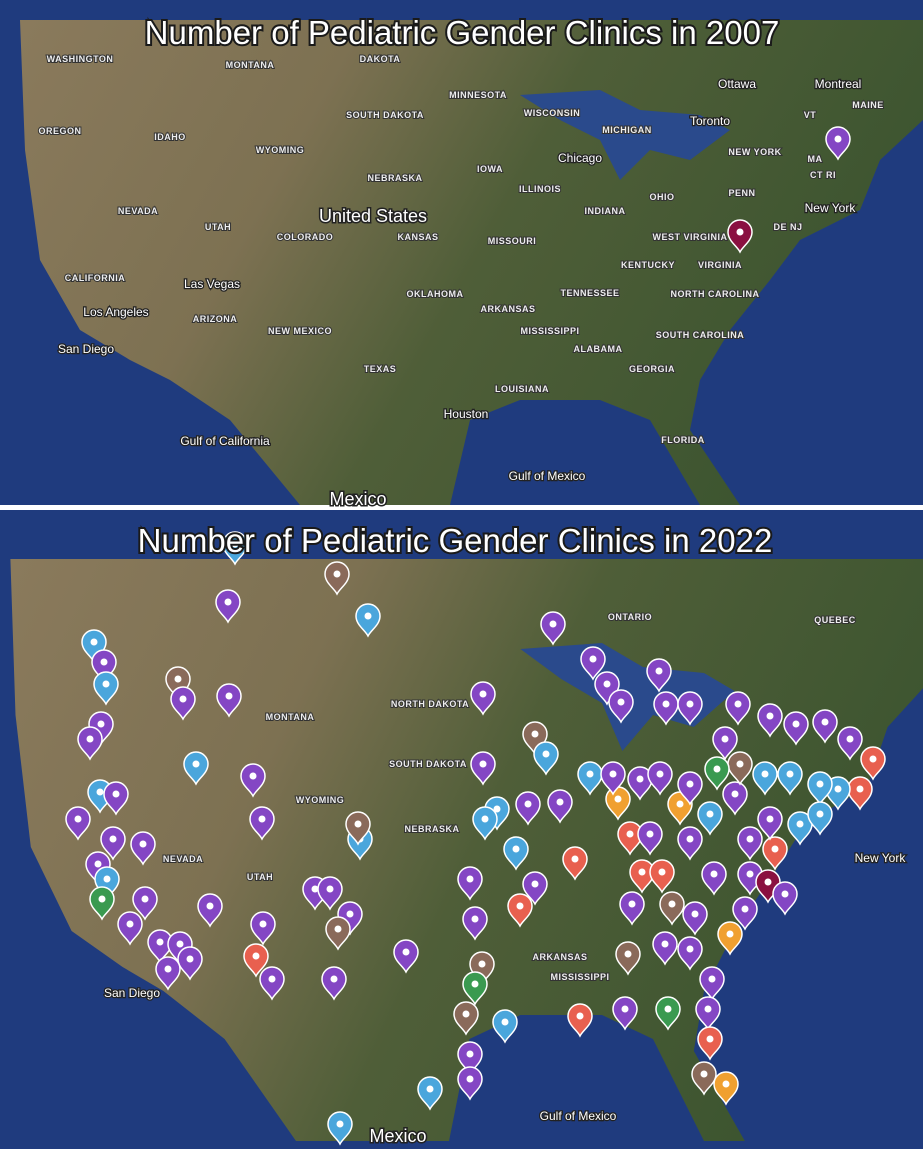 The image size is (923, 1149). What do you see at coordinates (559, 957) in the screenshot?
I see `place-label: ARKANSAS` at bounding box center [559, 957].